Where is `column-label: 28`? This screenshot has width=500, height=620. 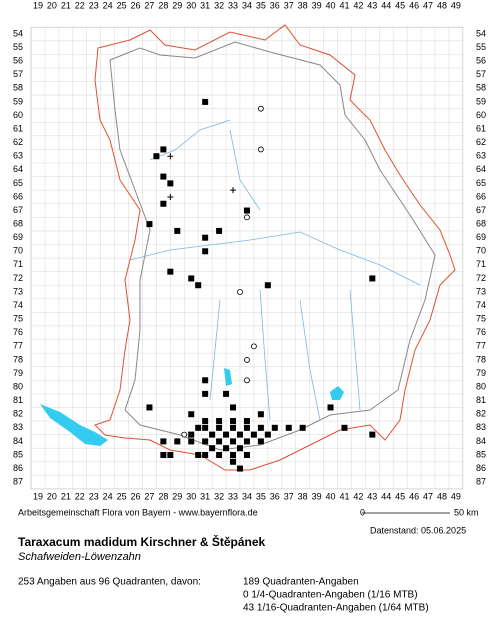 column-label: 28 is located at coordinates (163, 496).